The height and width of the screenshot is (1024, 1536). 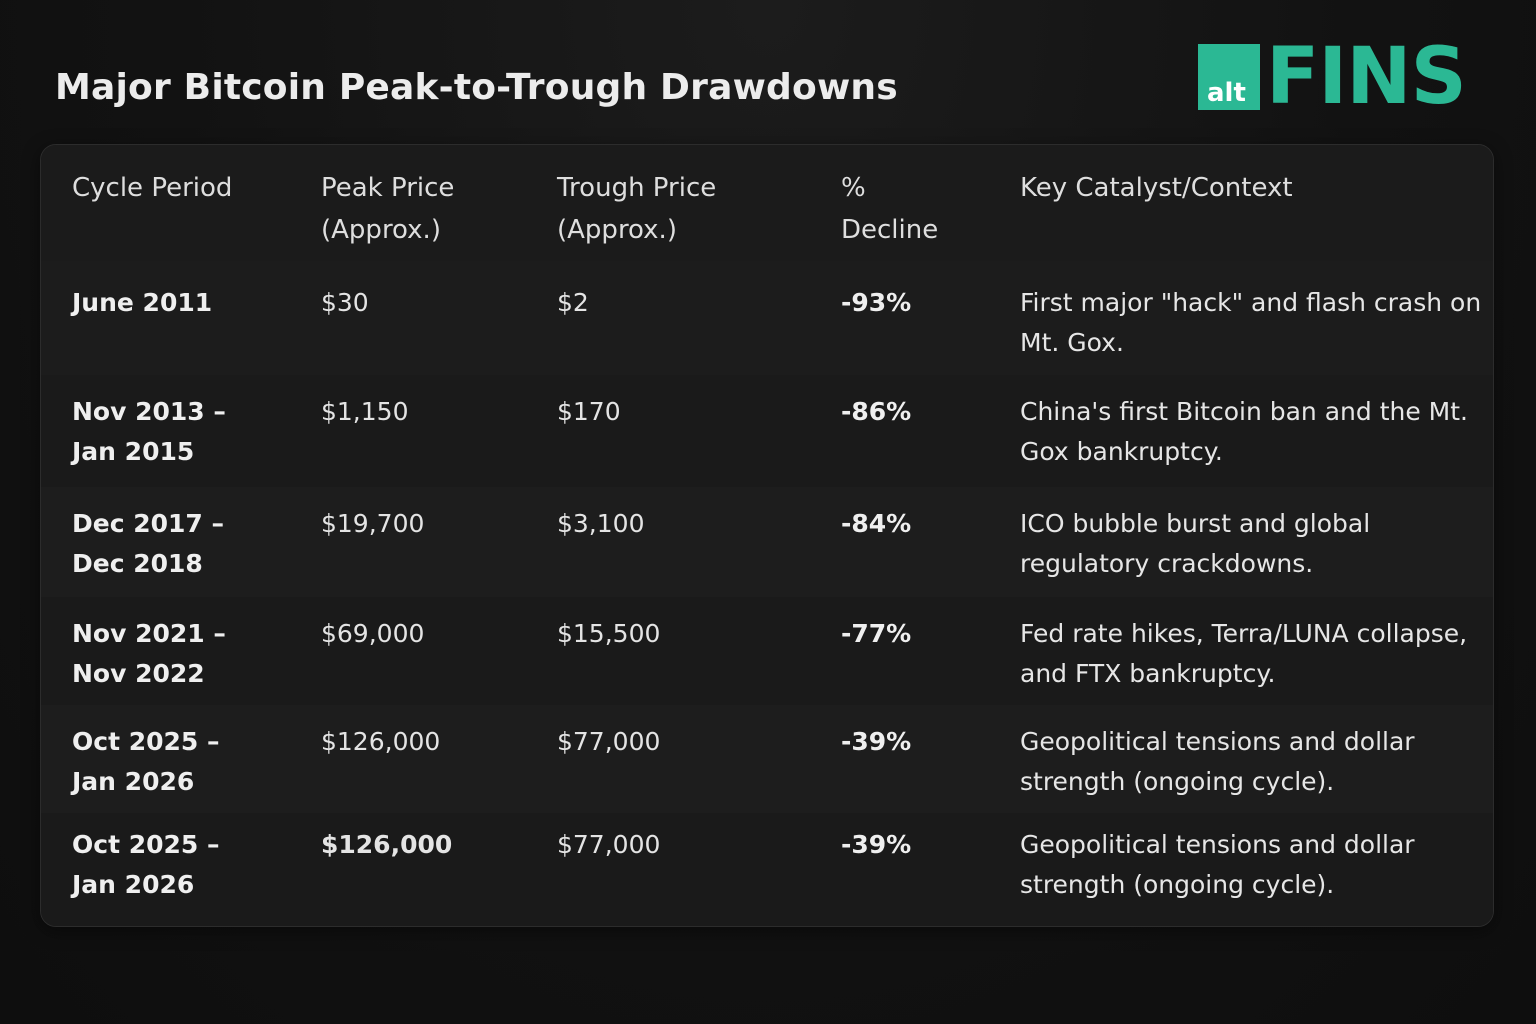 I want to click on page-title: Major Bitcoin Peak-to-Trough Drawdowns, so click(x=476, y=87).